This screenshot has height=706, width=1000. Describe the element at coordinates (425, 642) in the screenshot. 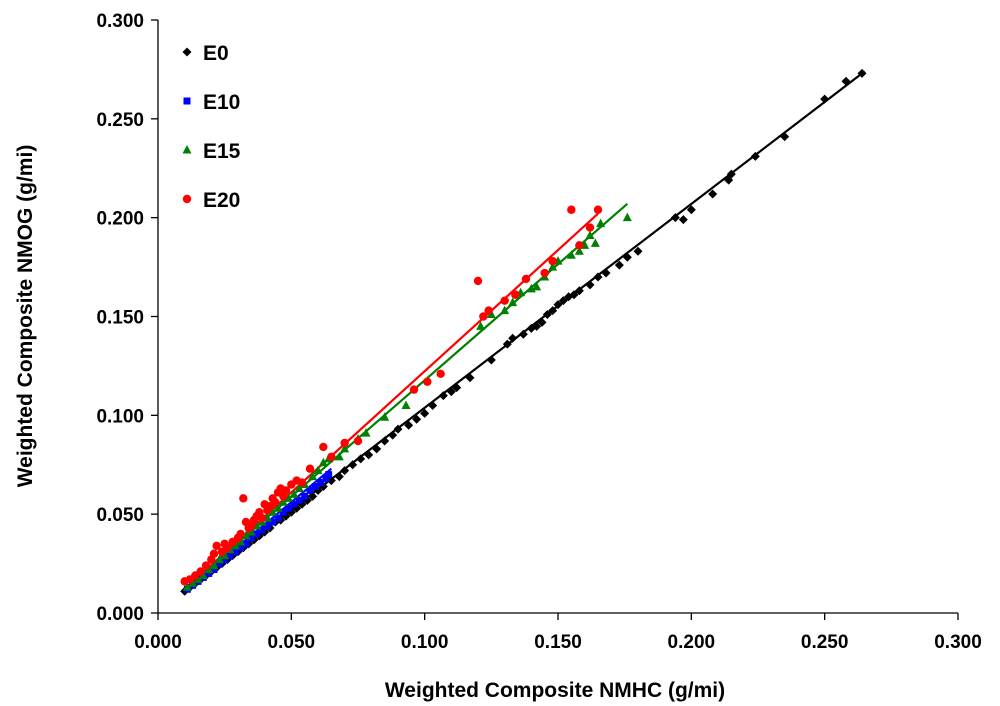

I see `x-tick-label: 0.100` at that location.